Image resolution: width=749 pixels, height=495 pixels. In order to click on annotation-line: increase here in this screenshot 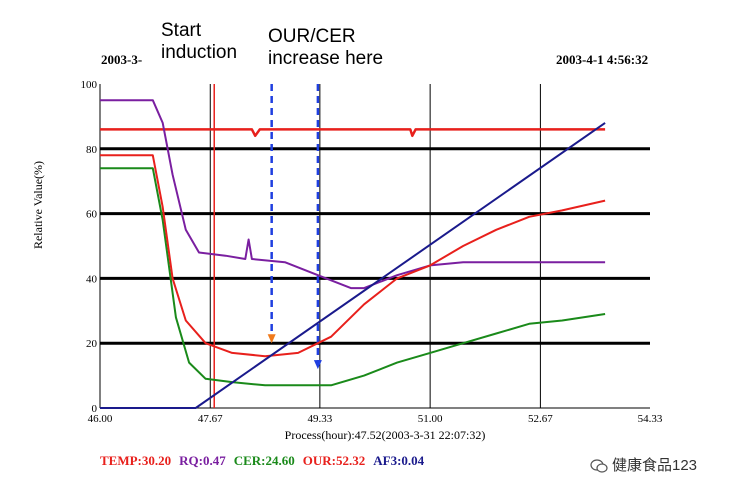, I will do `click(326, 58)`.